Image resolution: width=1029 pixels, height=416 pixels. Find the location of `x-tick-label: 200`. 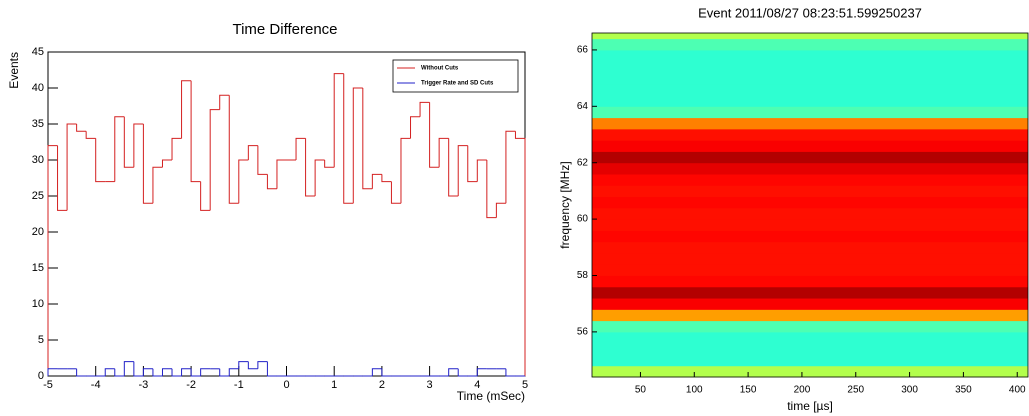

x-tick-label: 200 is located at coordinates (802, 390).